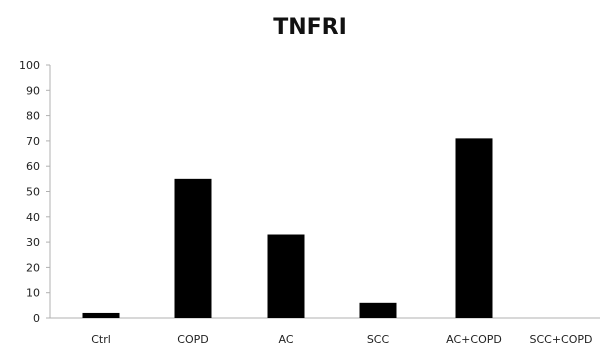  Describe the element at coordinates (560, 339) in the screenshot. I see `x-category-label: SCC+COPD` at that location.